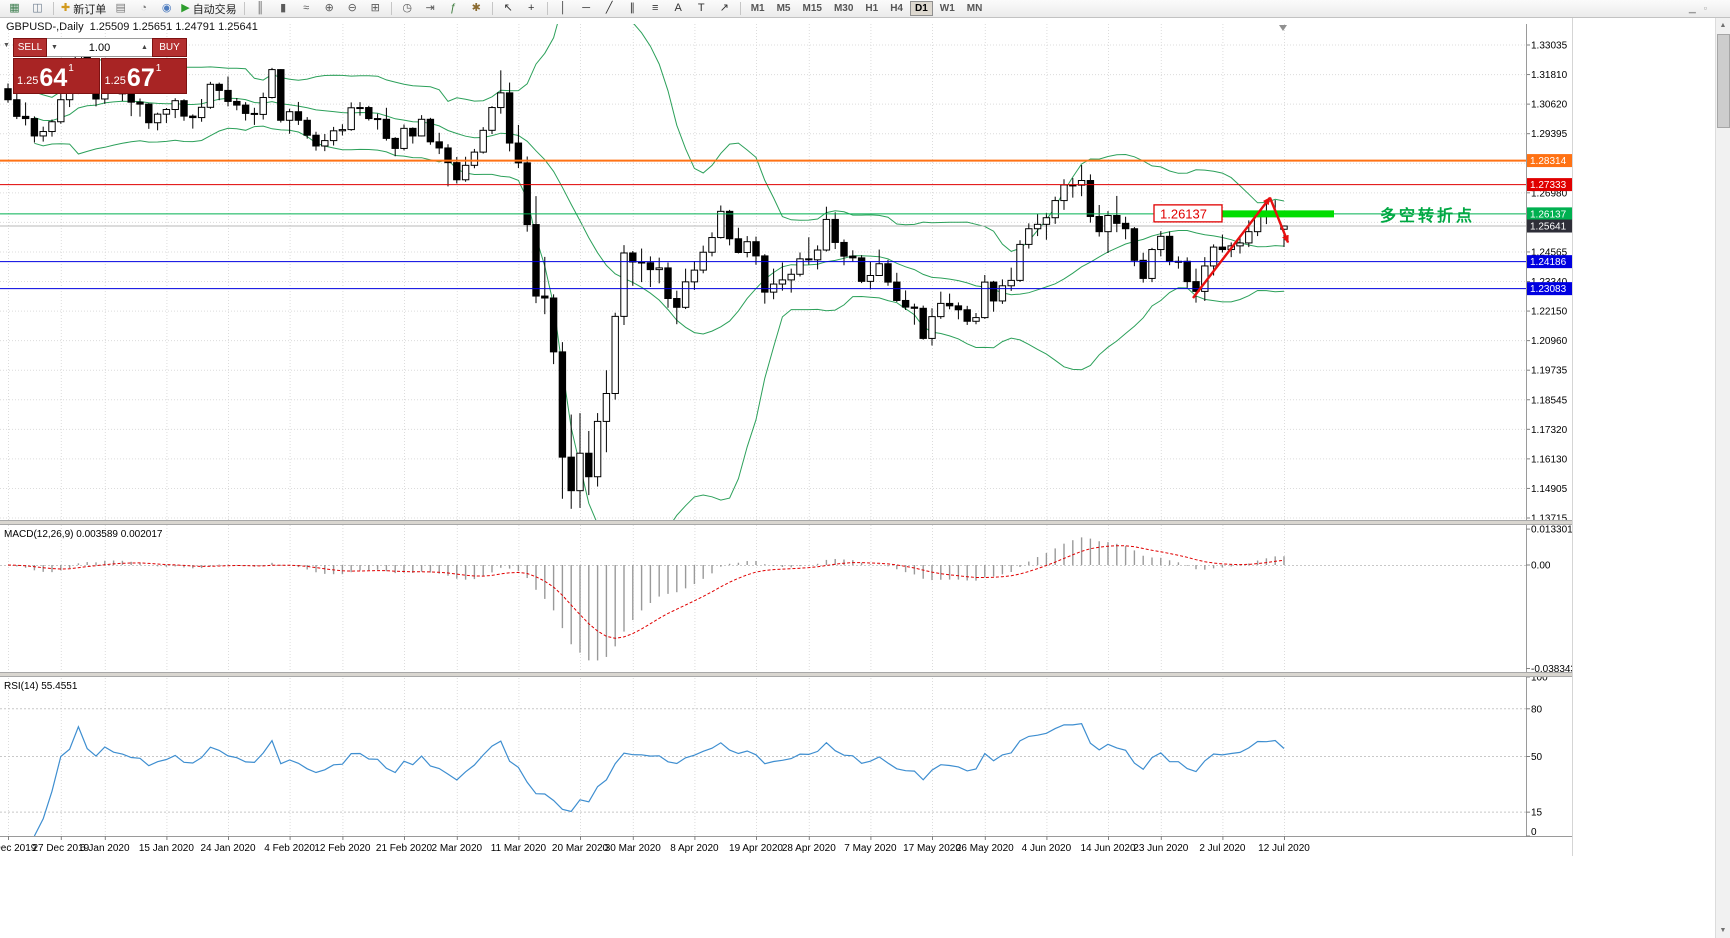 The height and width of the screenshot is (938, 1730). I want to click on trend-arrows, so click(1241, 247).